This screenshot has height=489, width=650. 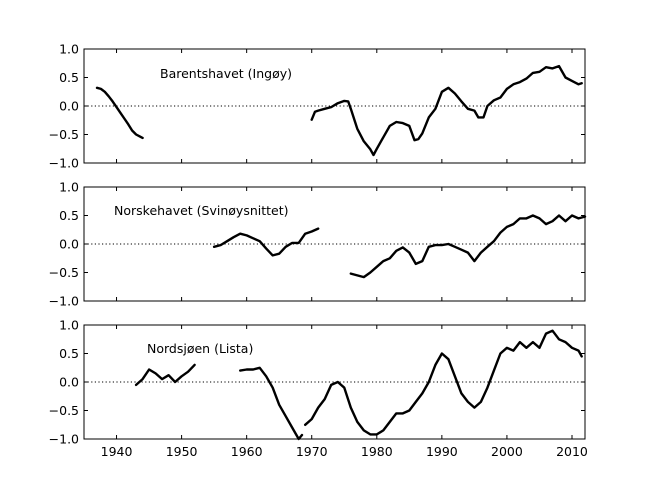 What do you see at coordinates (442, 451) in the screenshot?
I see `x-tick-label: 1990` at bounding box center [442, 451].